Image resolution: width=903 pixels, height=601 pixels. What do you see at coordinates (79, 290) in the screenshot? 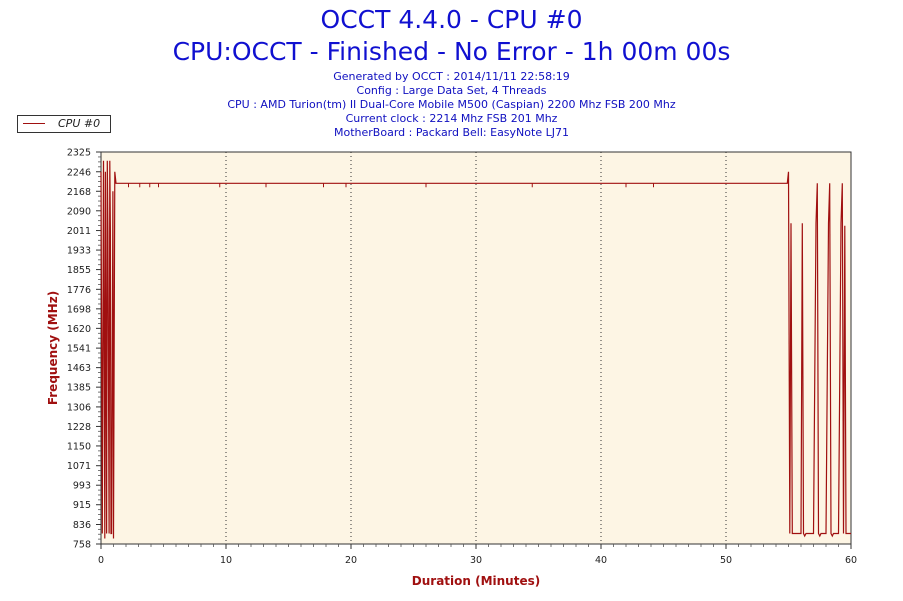
I see `y-tick-label: 1776` at bounding box center [79, 290].